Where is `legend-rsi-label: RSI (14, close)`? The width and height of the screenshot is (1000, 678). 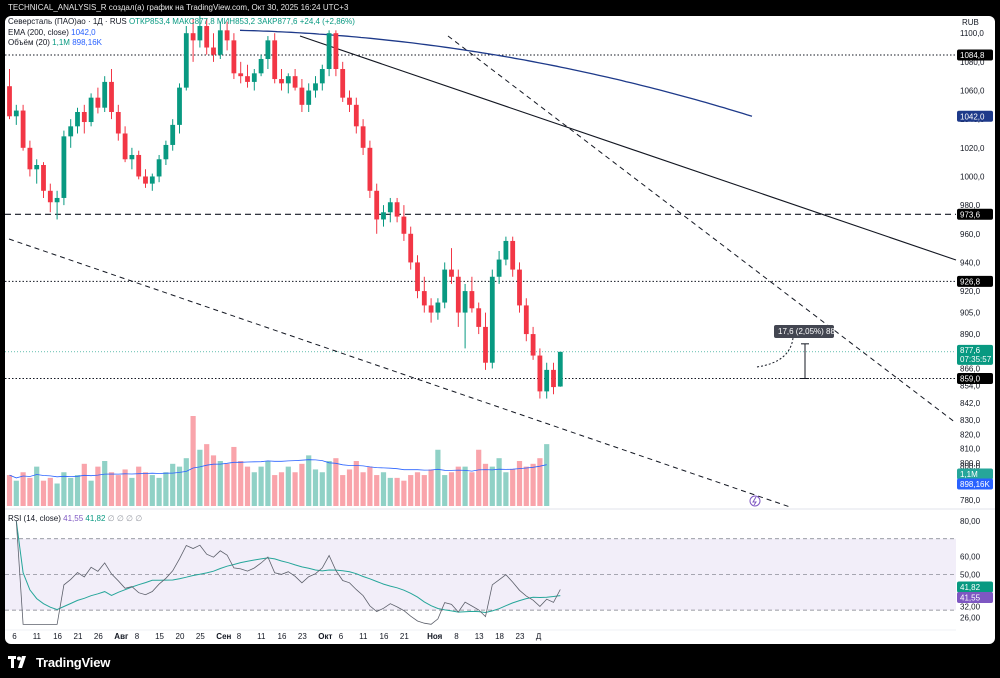 legend-rsi-label: RSI (14, close) is located at coordinates (34, 518).